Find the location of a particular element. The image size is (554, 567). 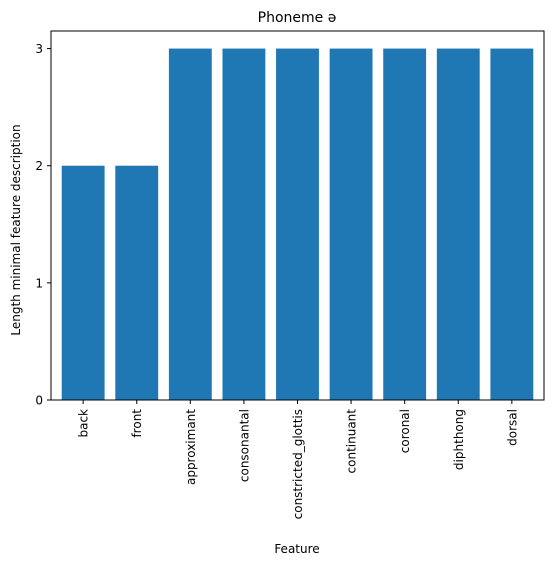

bar-approximant is located at coordinates (190, 224).